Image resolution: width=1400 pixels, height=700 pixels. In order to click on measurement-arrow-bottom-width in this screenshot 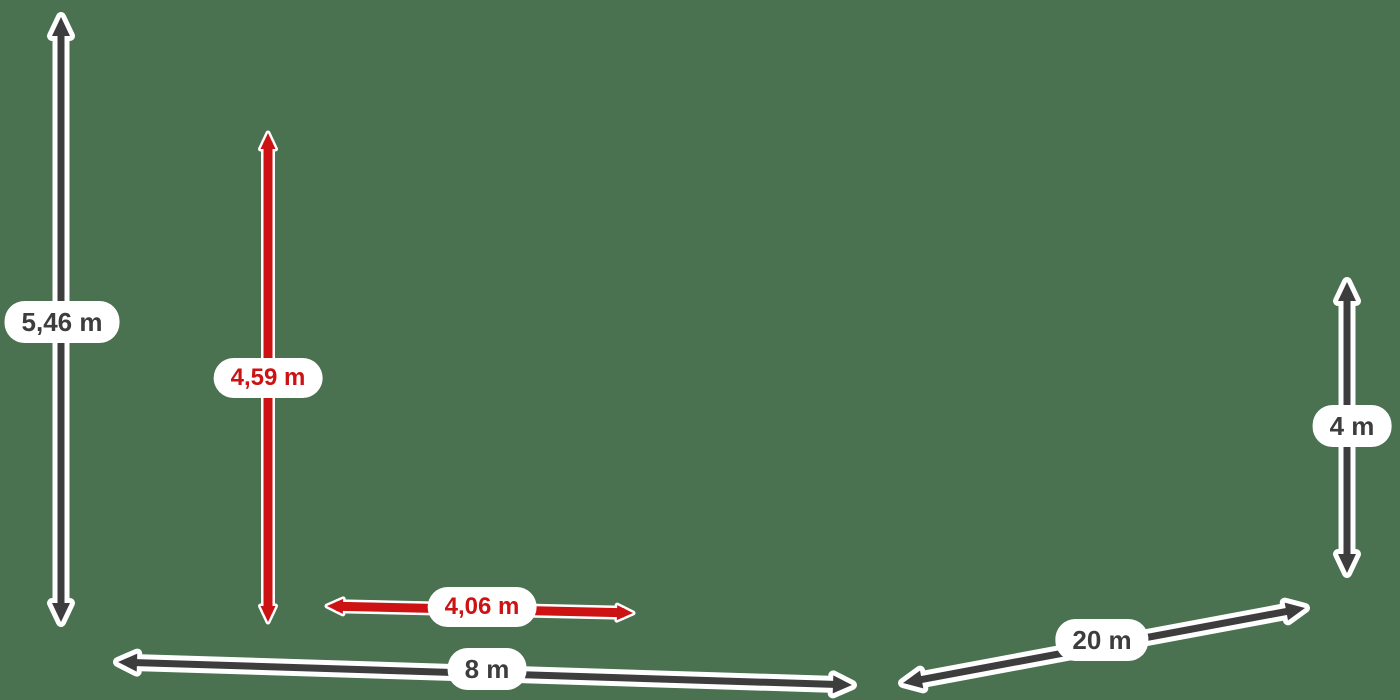, I will do `click(485, 673)`.